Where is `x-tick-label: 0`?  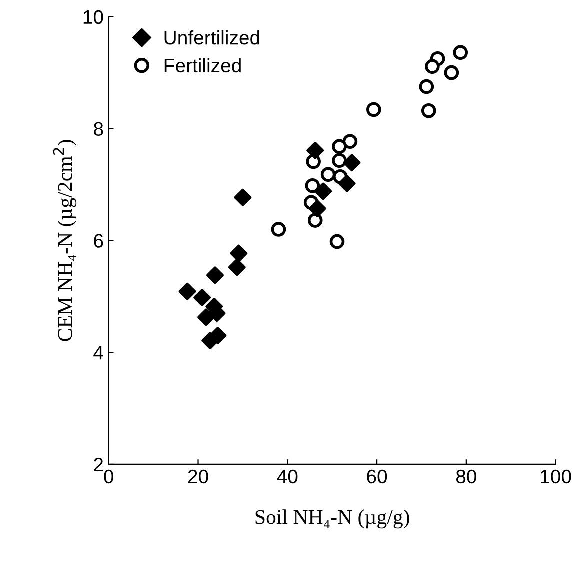 x-tick-label: 0 is located at coordinates (109, 477).